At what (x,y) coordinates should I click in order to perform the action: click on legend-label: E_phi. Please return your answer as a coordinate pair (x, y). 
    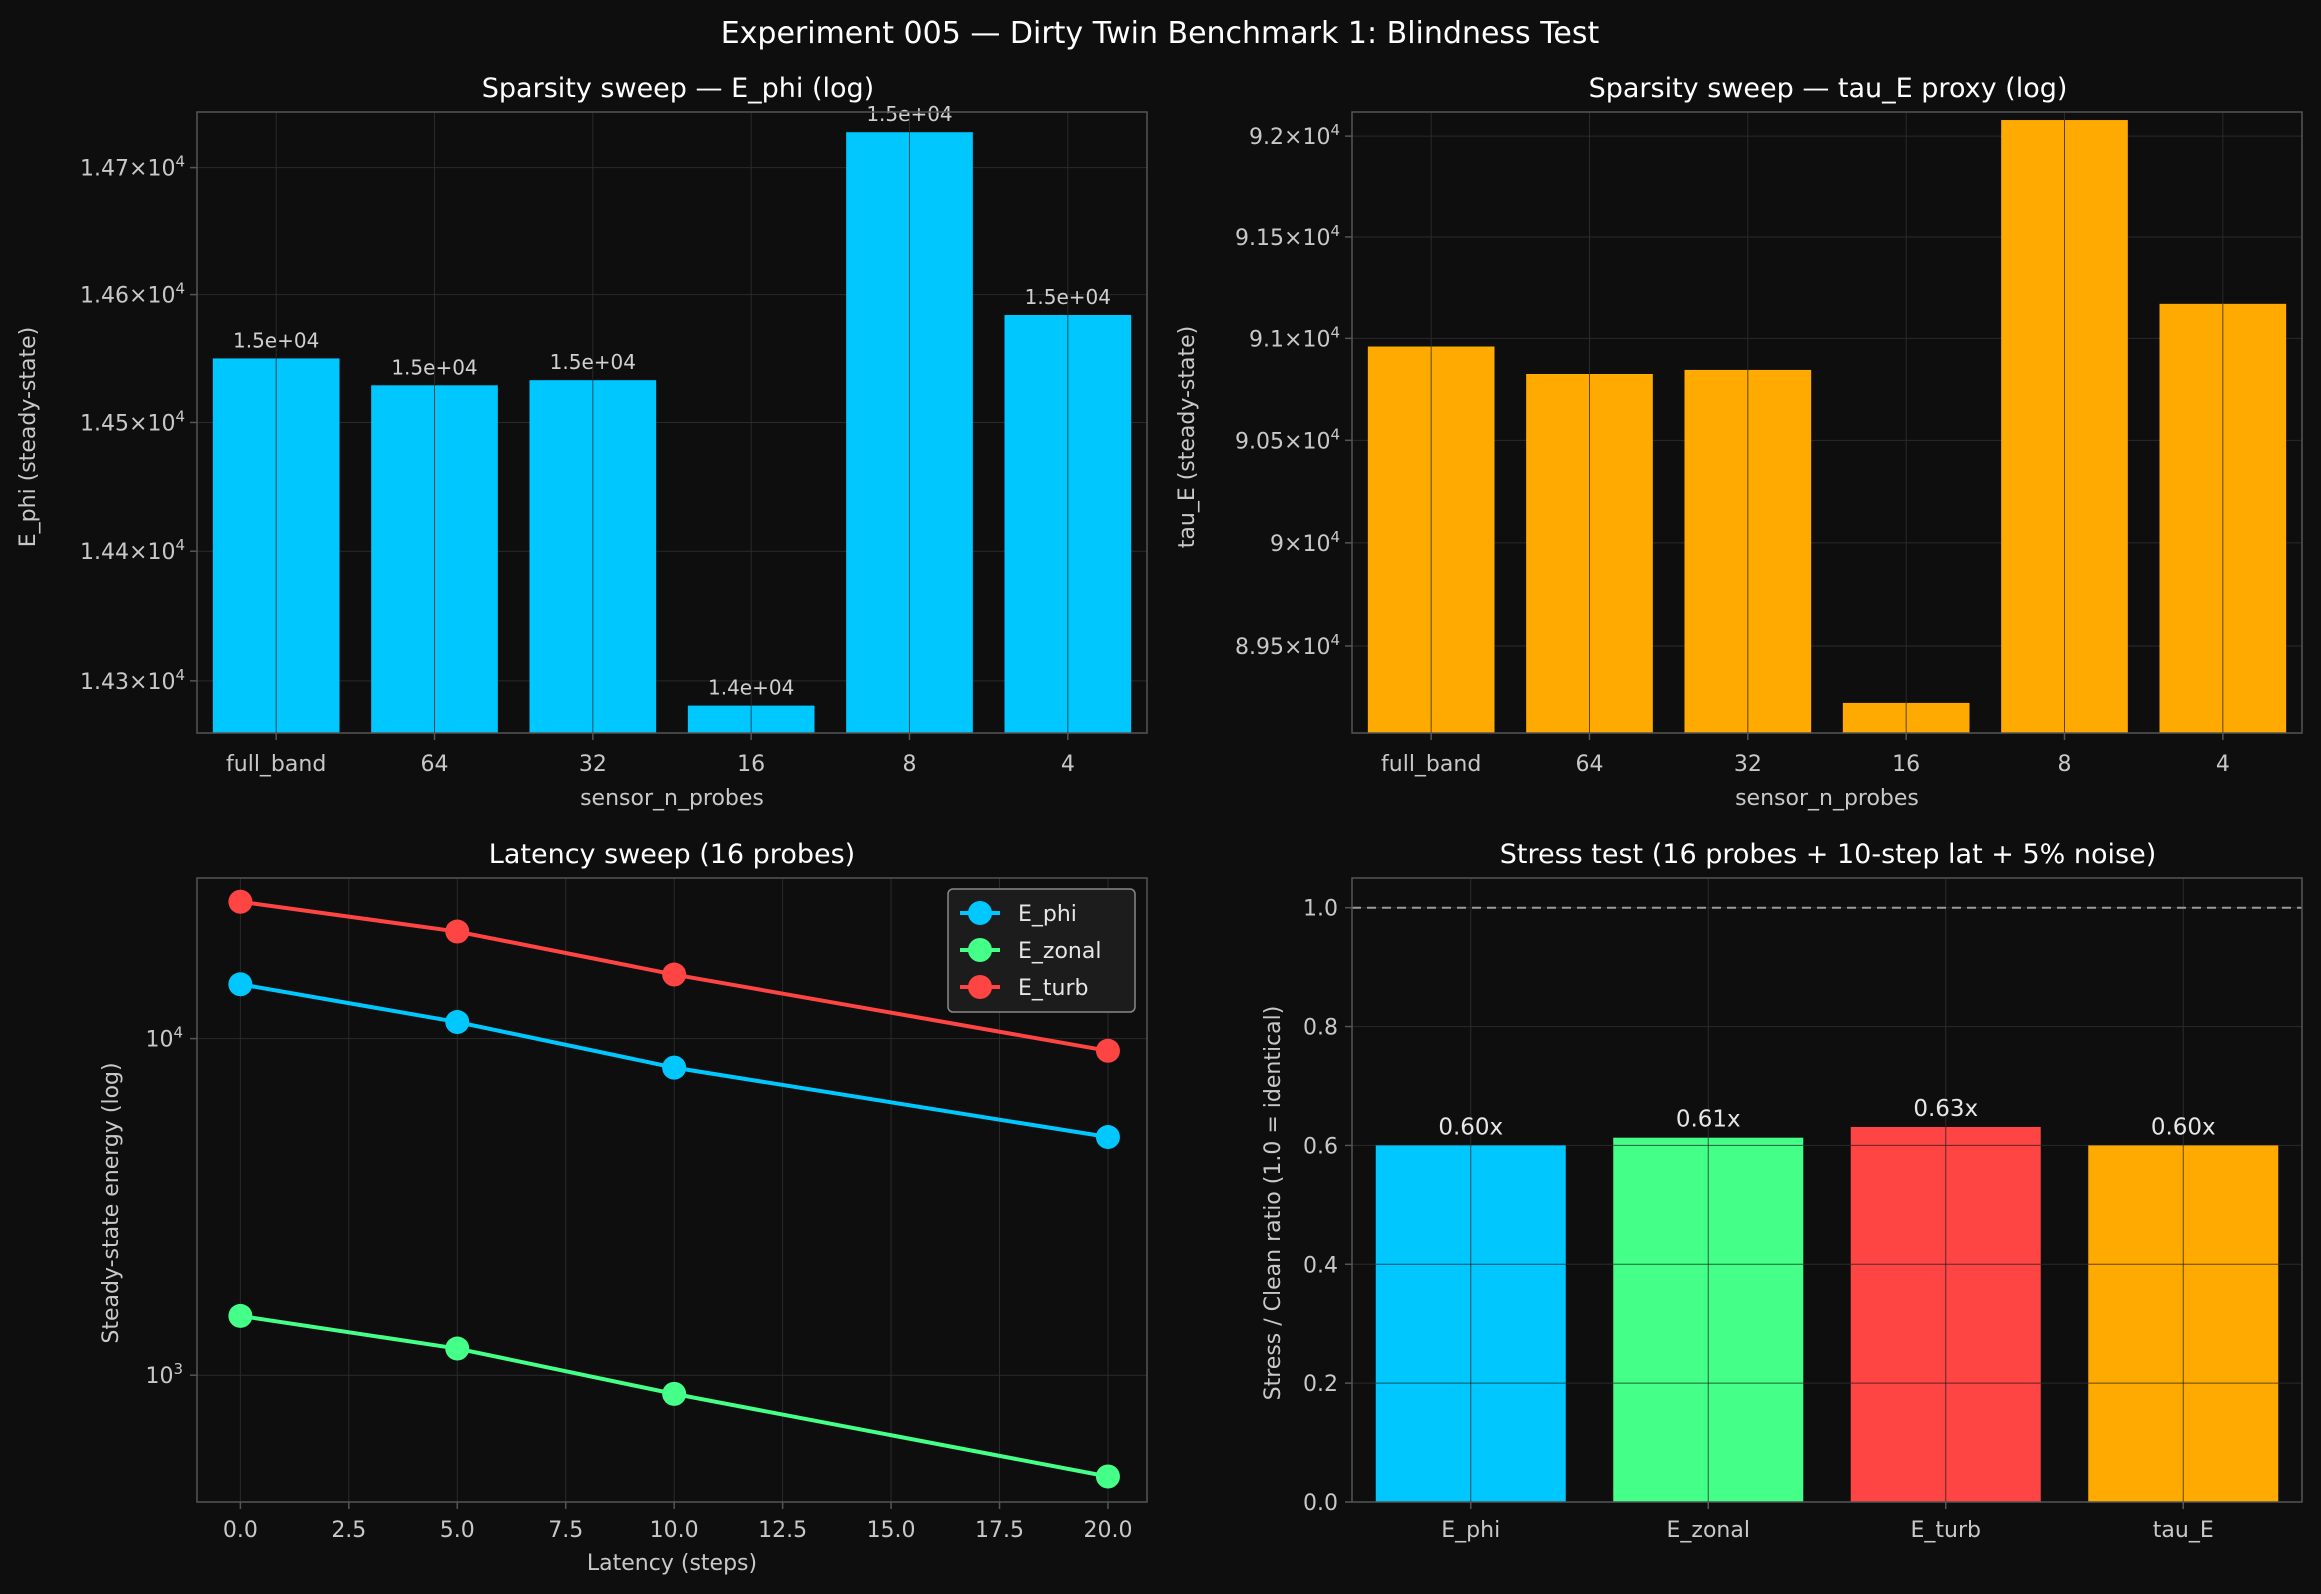
    Looking at the image, I should click on (1047, 914).